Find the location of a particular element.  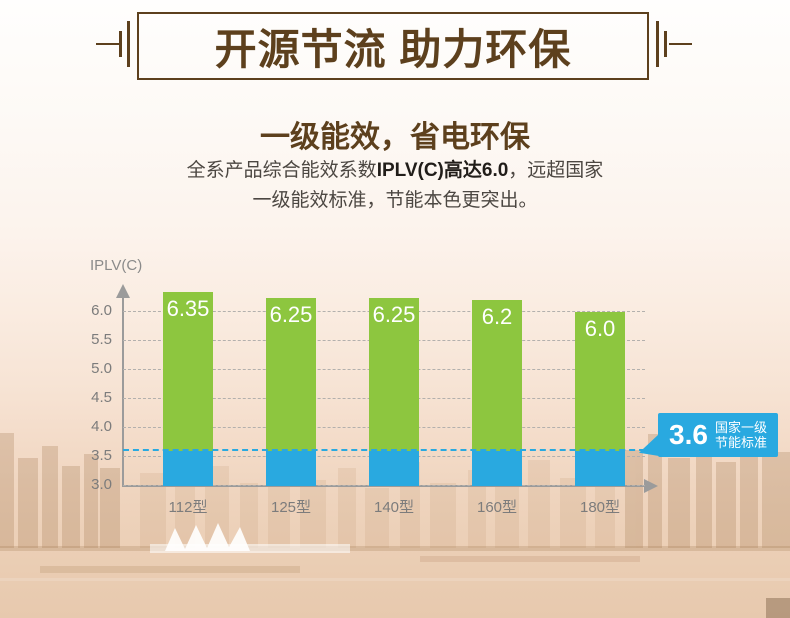

y-tick-label: 5.0 is located at coordinates (101, 368).